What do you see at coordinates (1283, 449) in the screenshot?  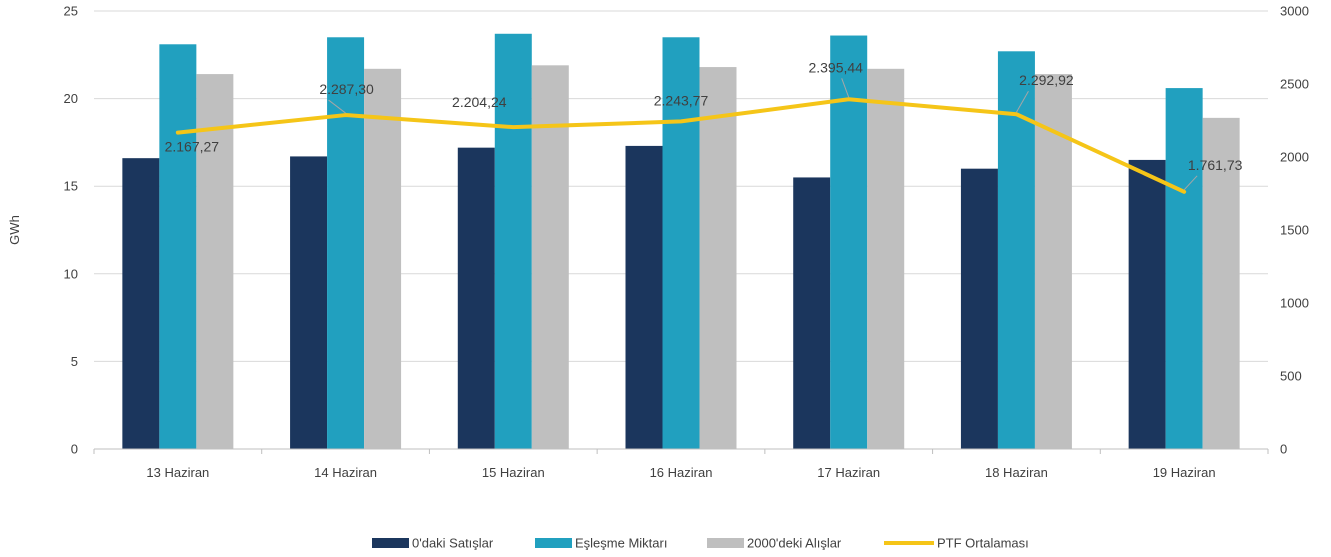 I see `y2-axis-tick-label: 0` at bounding box center [1283, 449].